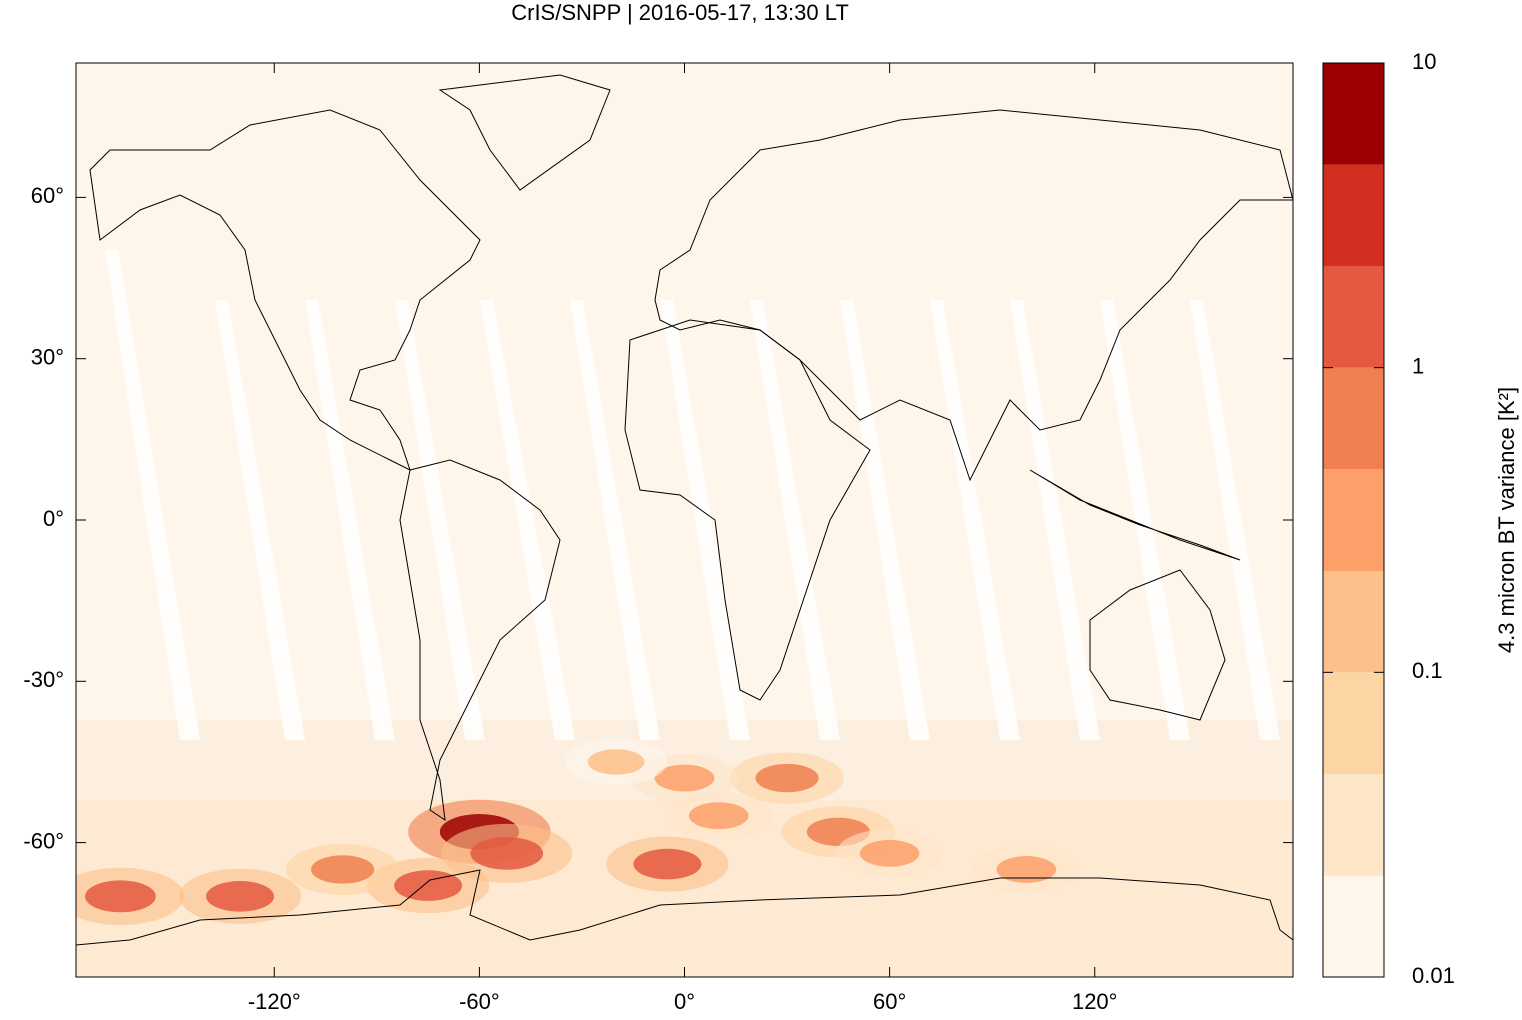 The width and height of the screenshot is (1522, 1020). Describe the element at coordinates (43, 679) in the screenshot. I see `y-tick-label: -30°` at that location.